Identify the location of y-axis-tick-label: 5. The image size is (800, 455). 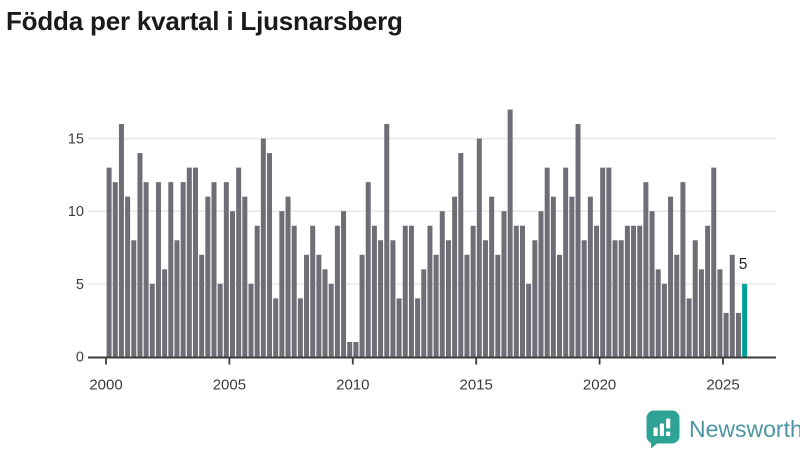
(80, 285).